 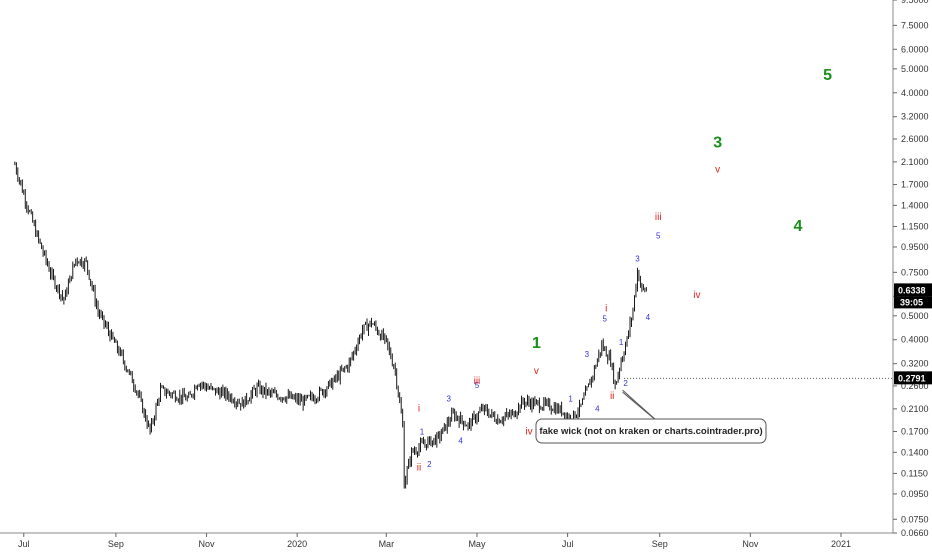 I want to click on y-tick-label: 0.1400, so click(x=915, y=452).